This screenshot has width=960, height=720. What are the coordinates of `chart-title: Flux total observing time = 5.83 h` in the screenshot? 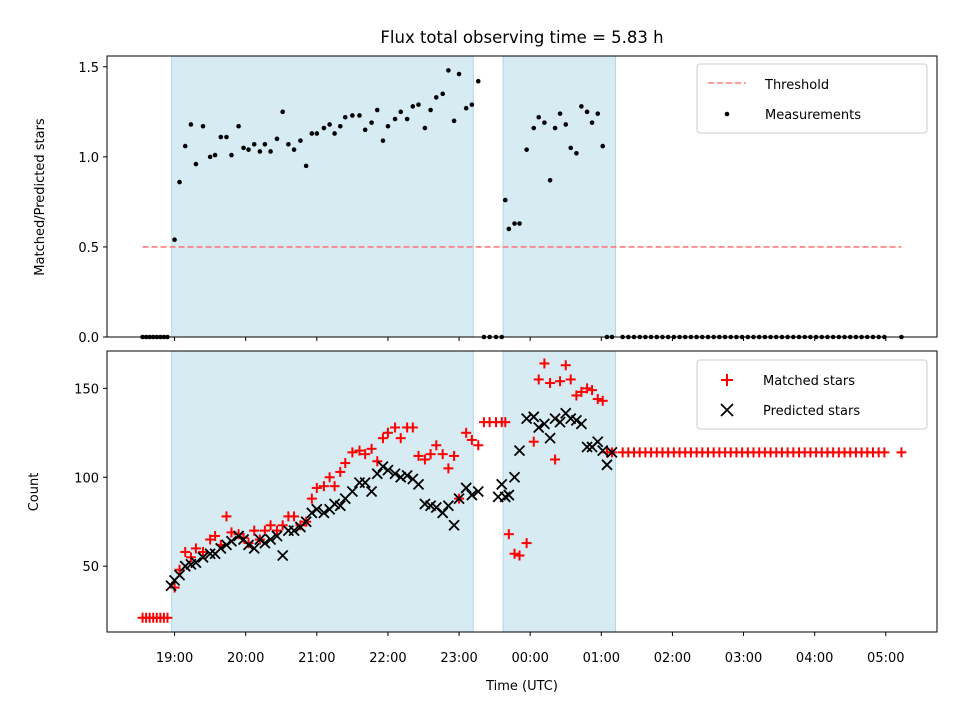 It's located at (521, 37).